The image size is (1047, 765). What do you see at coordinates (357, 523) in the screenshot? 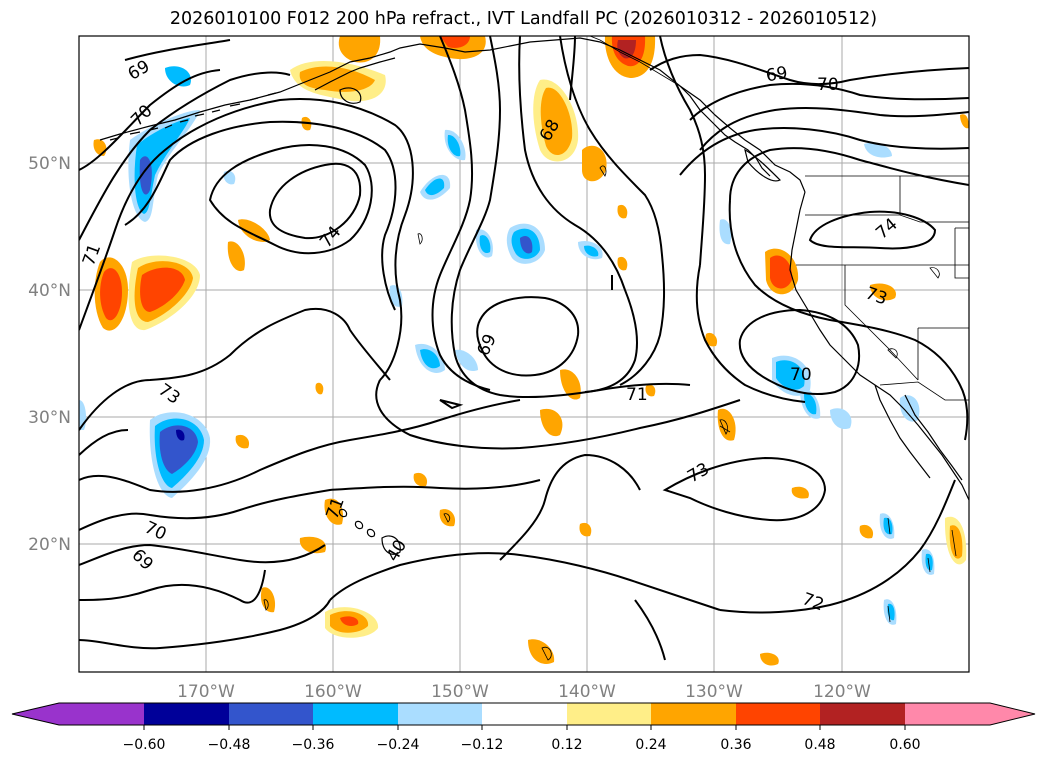
I see `hawaii-small-islands` at bounding box center [357, 523].